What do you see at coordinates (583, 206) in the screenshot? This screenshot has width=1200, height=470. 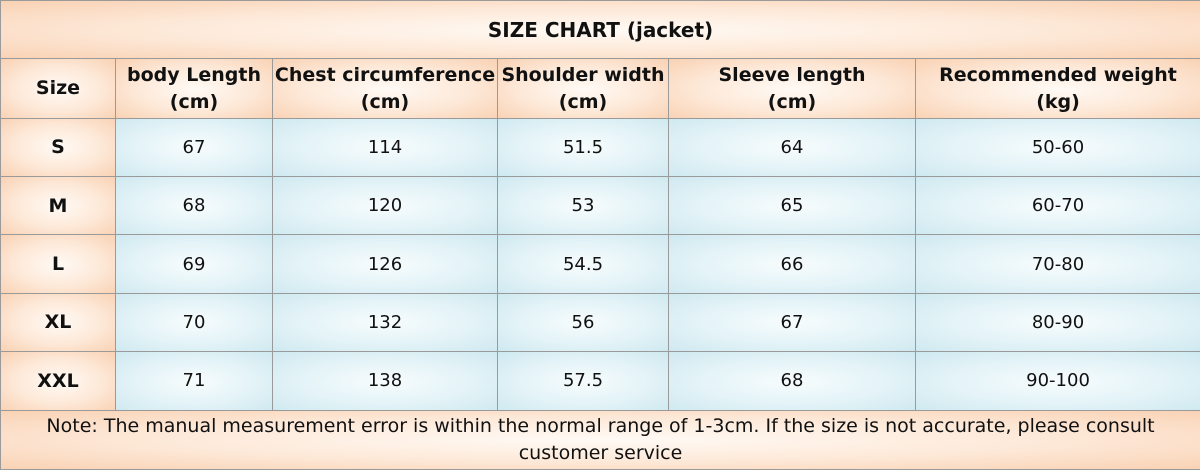 I see `value-cell: 53` at bounding box center [583, 206].